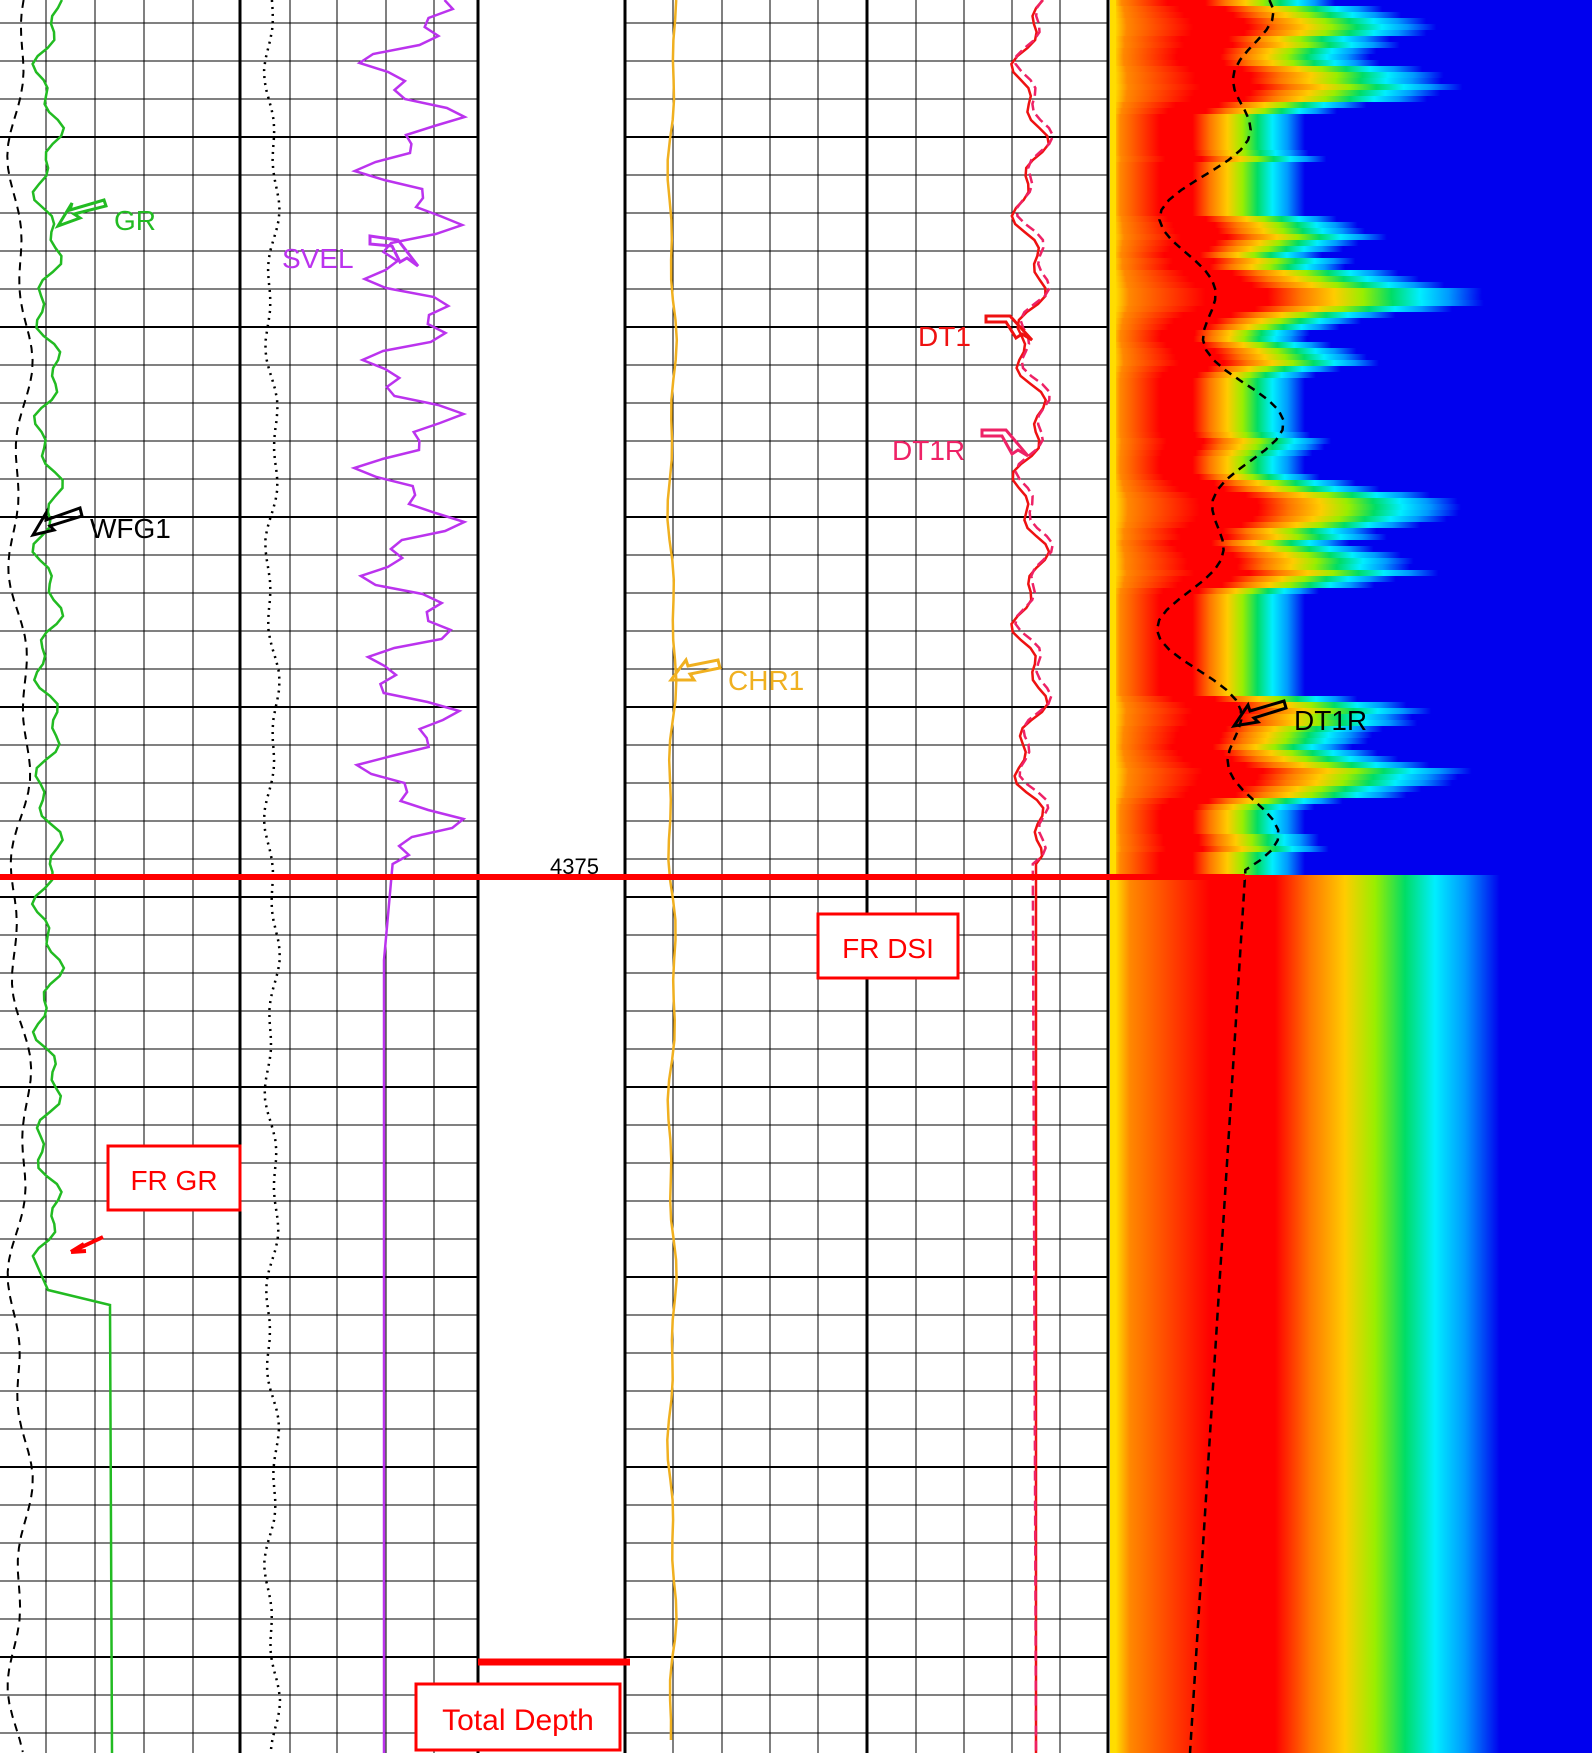  I want to click on total-depth-flag-box, so click(518, 1717).